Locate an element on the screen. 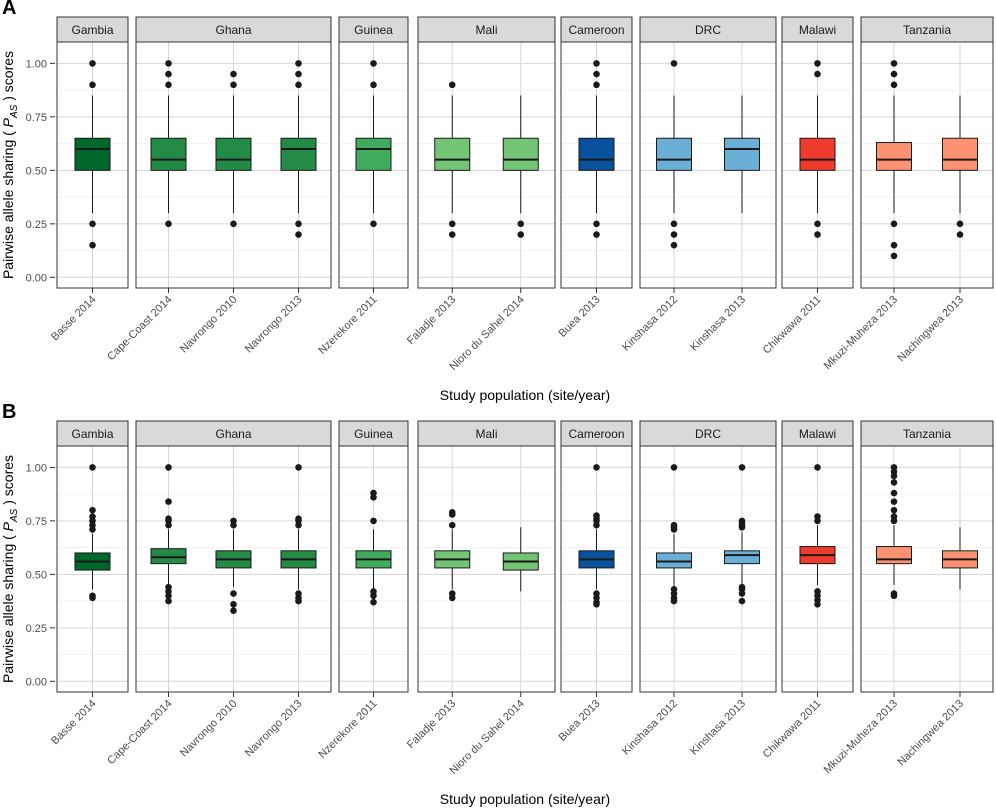 This screenshot has width=996, height=810. y-tick-label: 0.25 is located at coordinates (36, 225).